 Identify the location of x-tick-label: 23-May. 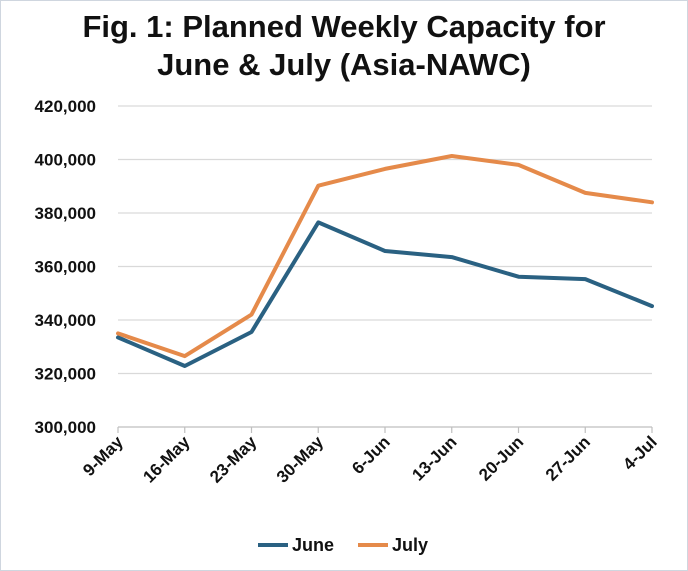
(233, 459).